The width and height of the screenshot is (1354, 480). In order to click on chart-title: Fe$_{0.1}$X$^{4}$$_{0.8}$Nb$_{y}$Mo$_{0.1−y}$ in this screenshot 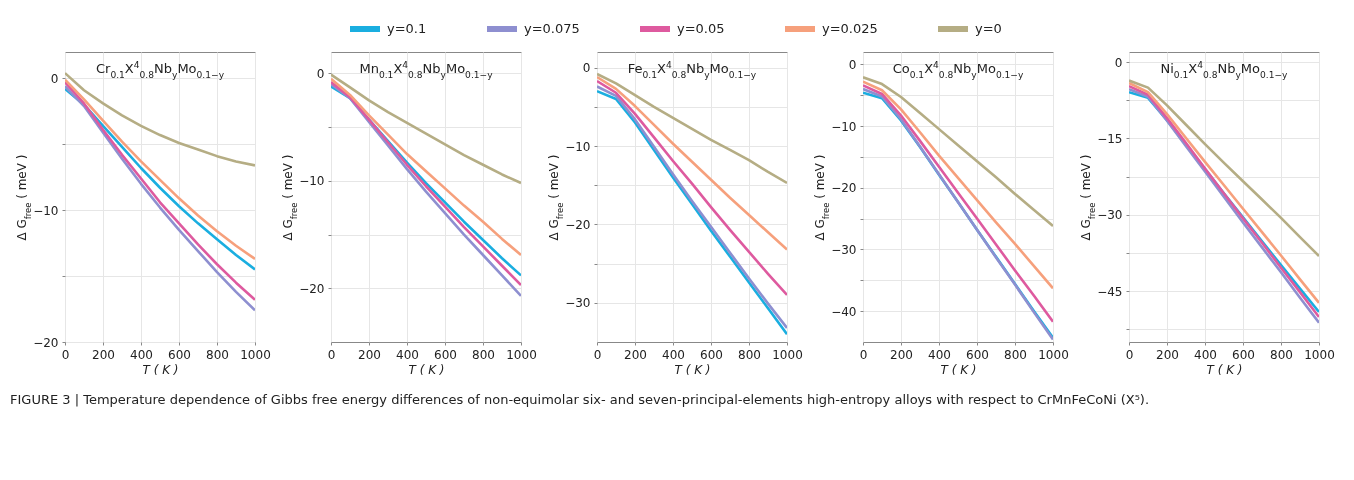, I will do `click(692, 70)`.